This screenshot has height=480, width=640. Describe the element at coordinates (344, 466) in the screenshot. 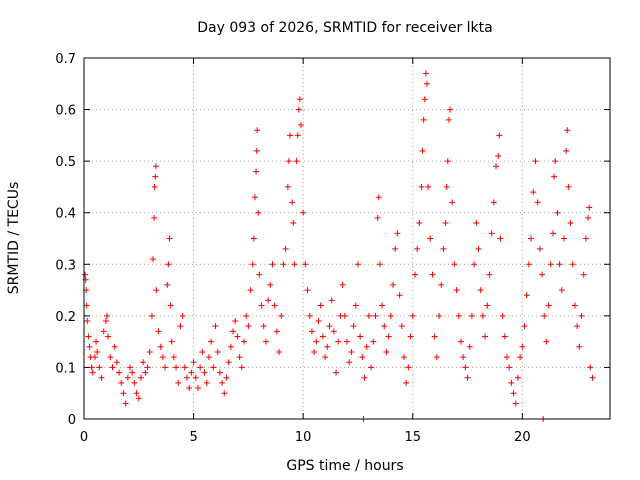

I see `x-axis-label: GPS time / hours` at that location.